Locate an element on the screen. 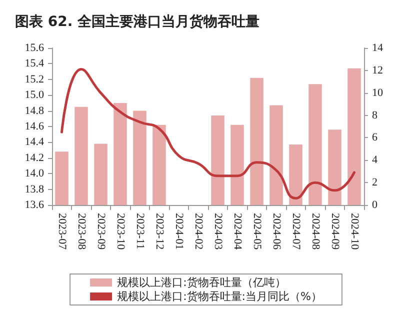 The width and height of the screenshot is (412, 321). x-tick-label: 2023-10 is located at coordinates (120, 231).